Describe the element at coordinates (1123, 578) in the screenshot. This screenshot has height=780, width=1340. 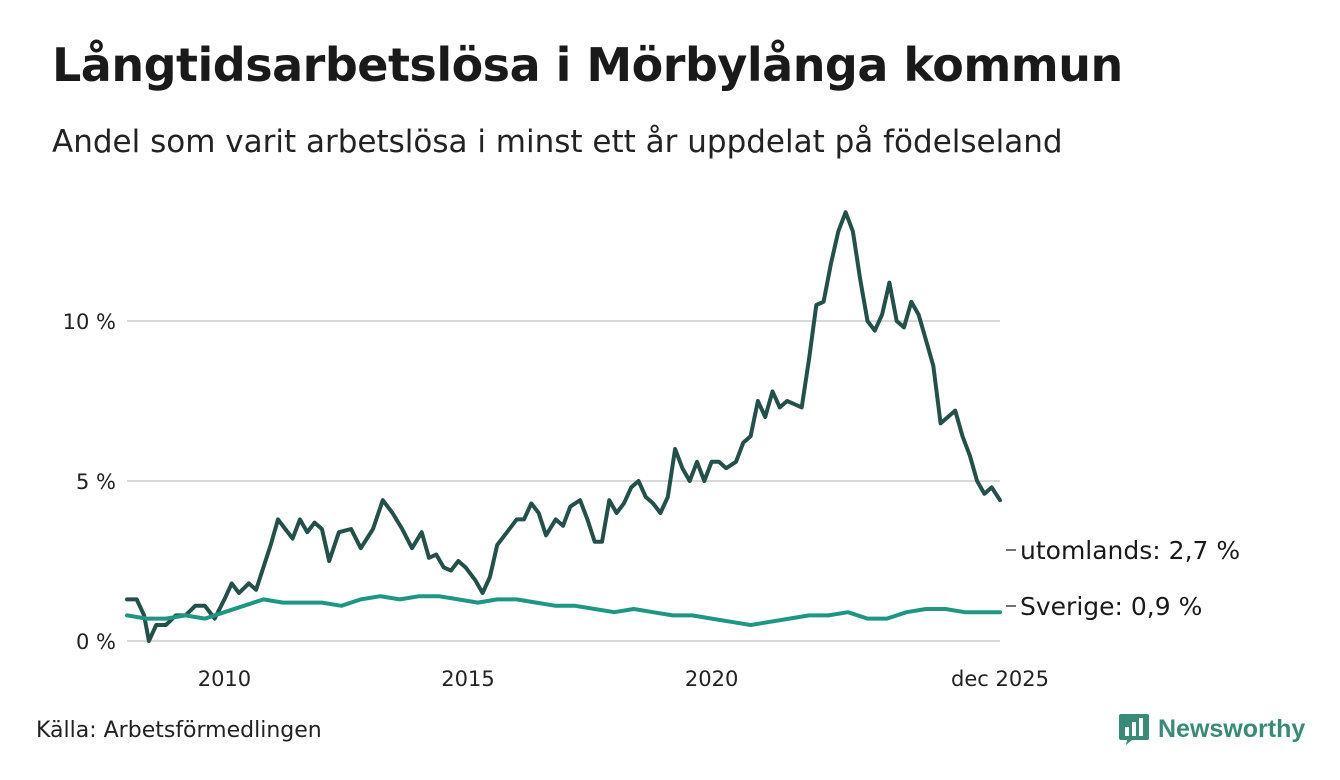
I see `series-labels: utomlands: 2,7 % Sverige: 0,9 %` at that location.